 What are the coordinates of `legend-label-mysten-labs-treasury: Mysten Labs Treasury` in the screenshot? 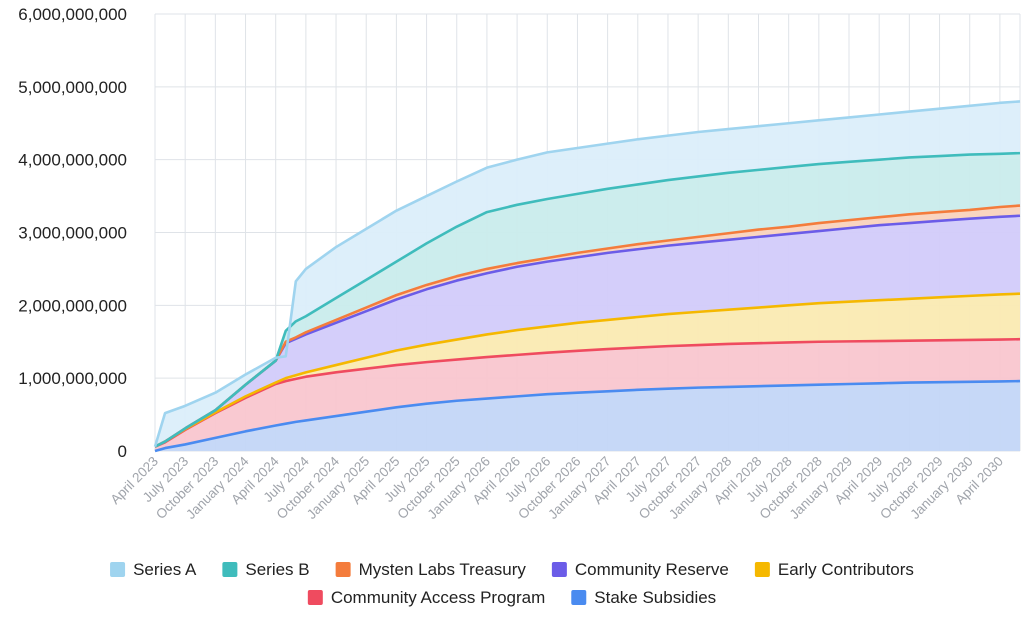 It's located at (443, 569).